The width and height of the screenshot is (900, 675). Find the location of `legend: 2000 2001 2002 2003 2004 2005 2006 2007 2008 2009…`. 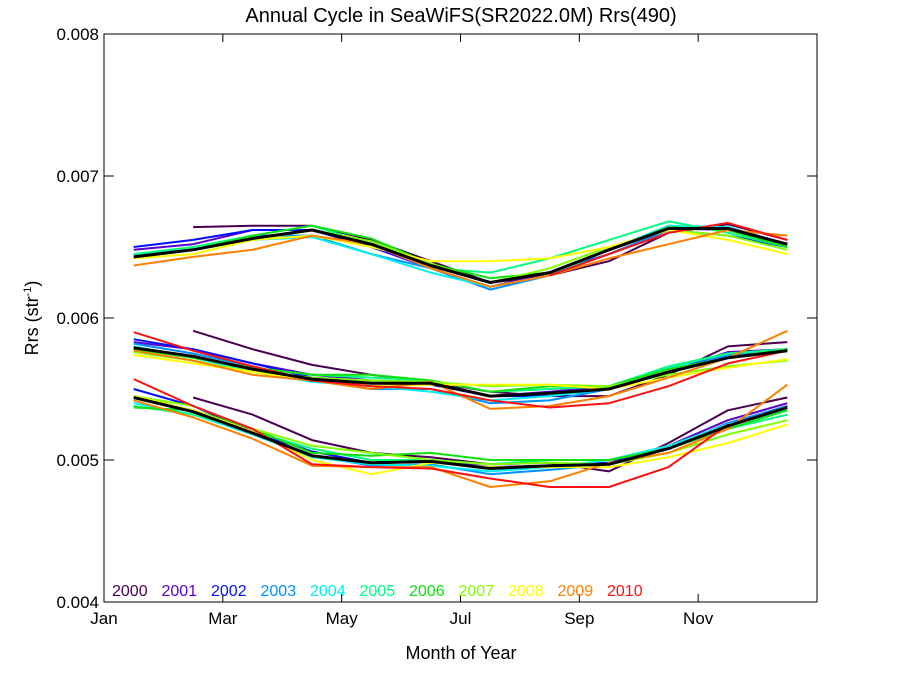

legend: 2000 2001 2002 2003 2004 2005 2006 2007 2008 2009… is located at coordinates (377, 591).